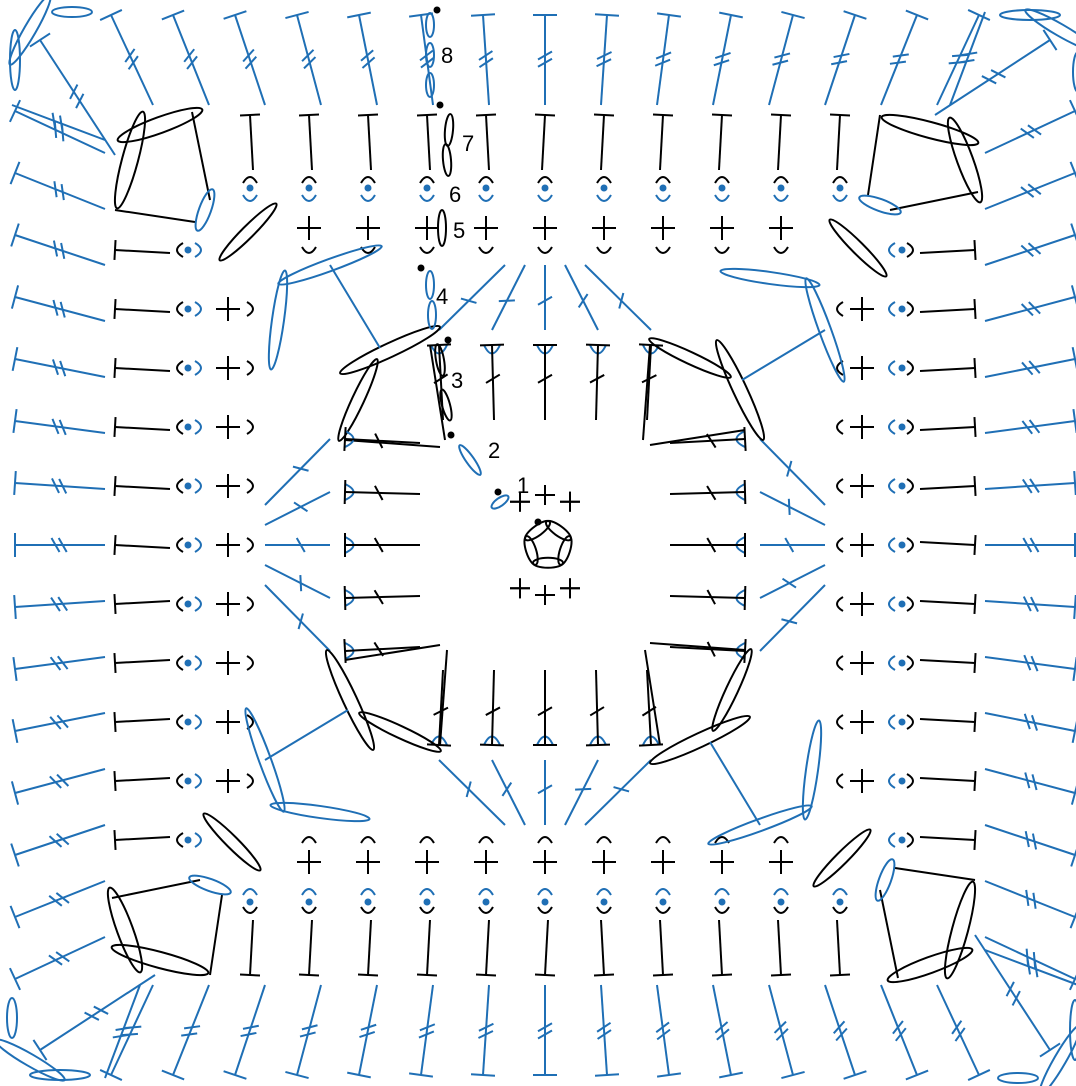 The width and height of the screenshot is (1076, 1086). What do you see at coordinates (457, 380) in the screenshot?
I see `row-label: 3` at bounding box center [457, 380].